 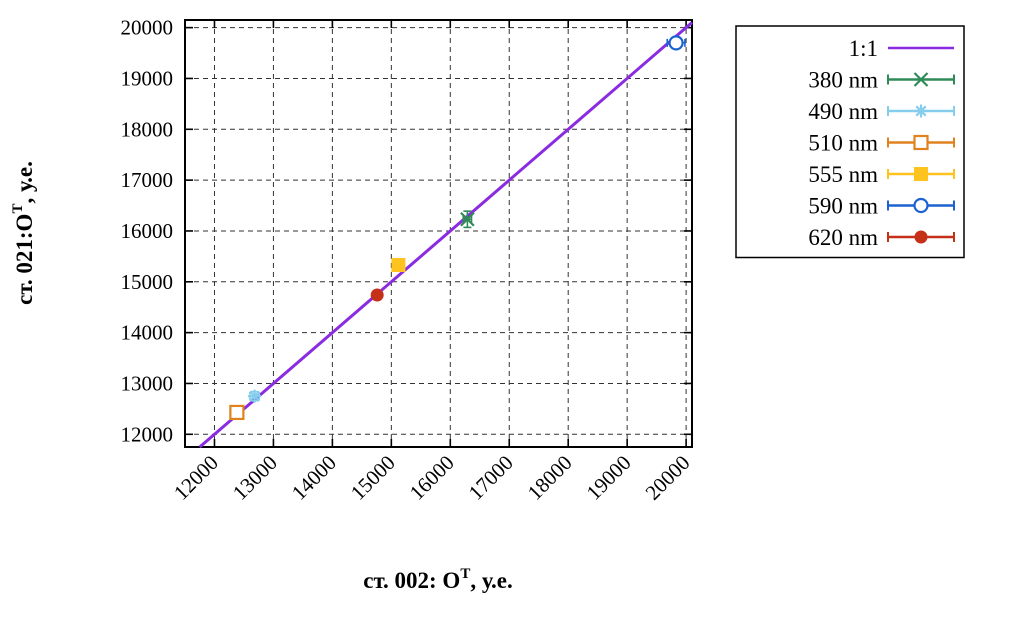 I want to click on x-axis-label: ст. 002: OT, у.е., so click(x=438, y=579).